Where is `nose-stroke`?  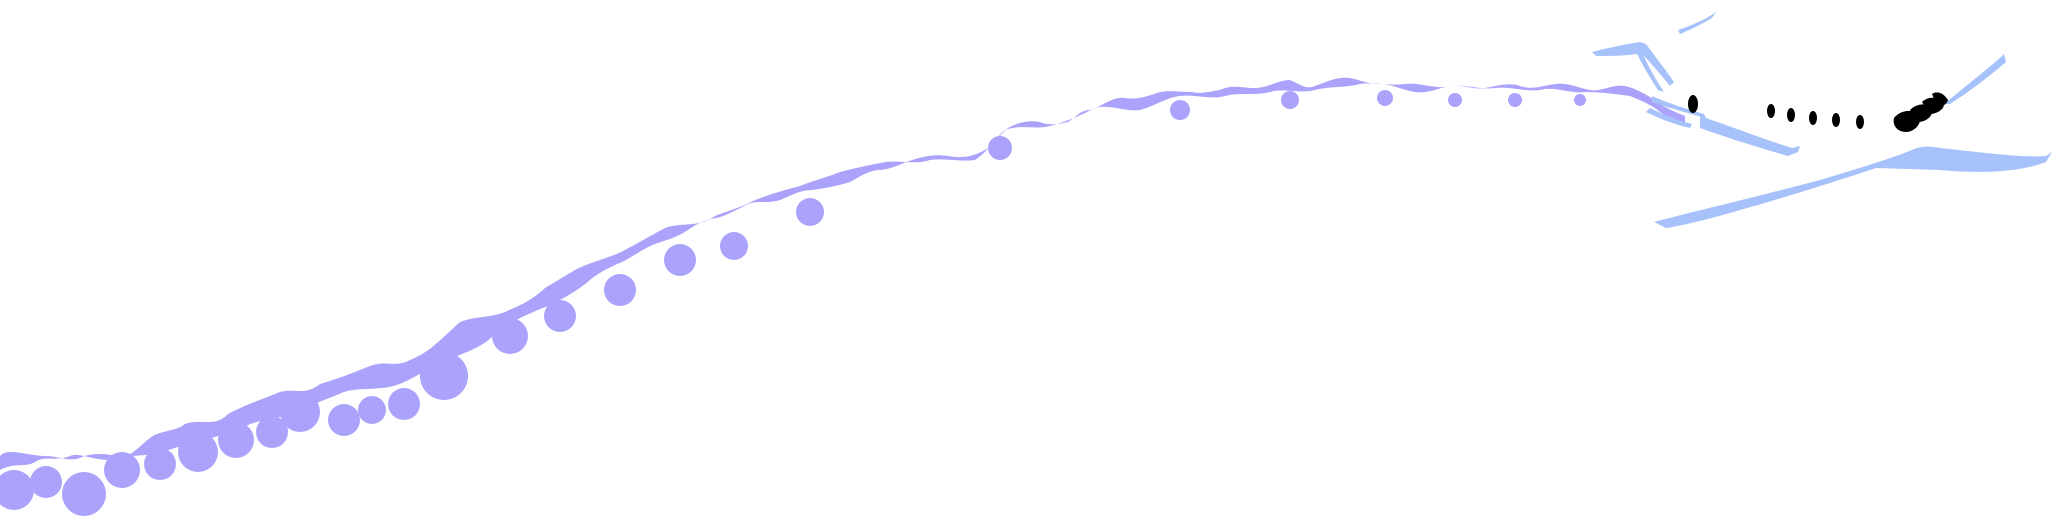 nose-stroke is located at coordinates (1975, 79).